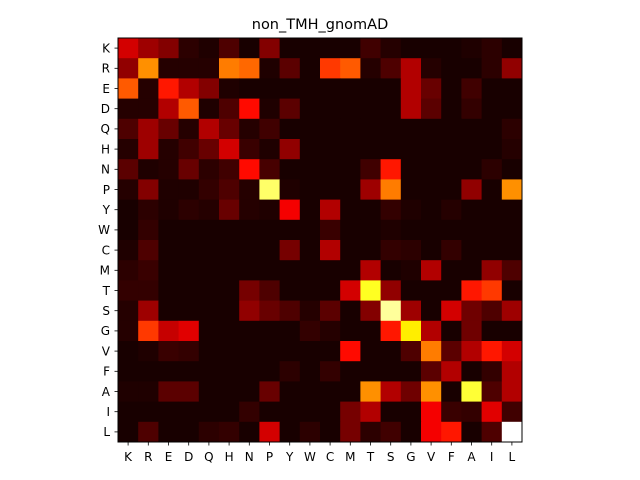  I want to click on heatmap-cell-R-G, so click(411, 68).